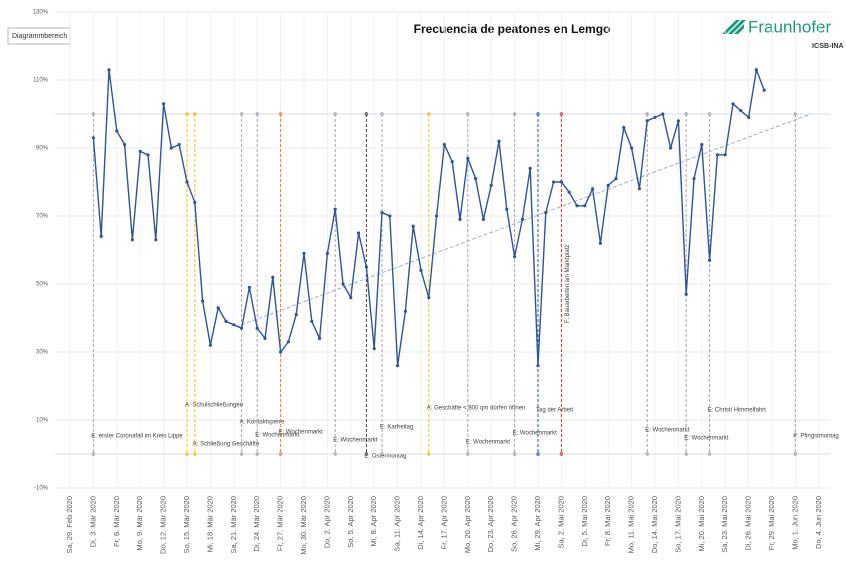 The image size is (846, 573). I want to click on x-tick-label: Sa, 11. Apr 2020, so click(397, 523).